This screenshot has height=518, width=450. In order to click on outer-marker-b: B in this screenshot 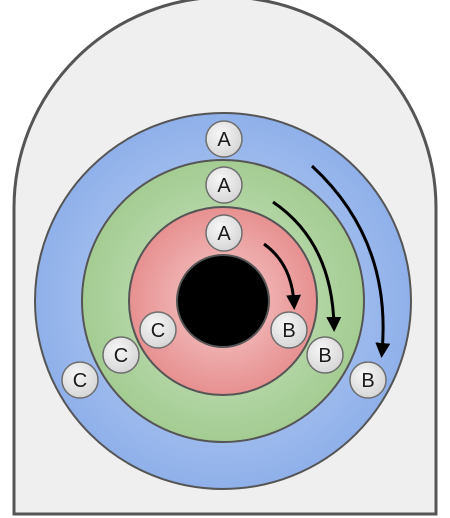, I will do `click(368, 380)`.